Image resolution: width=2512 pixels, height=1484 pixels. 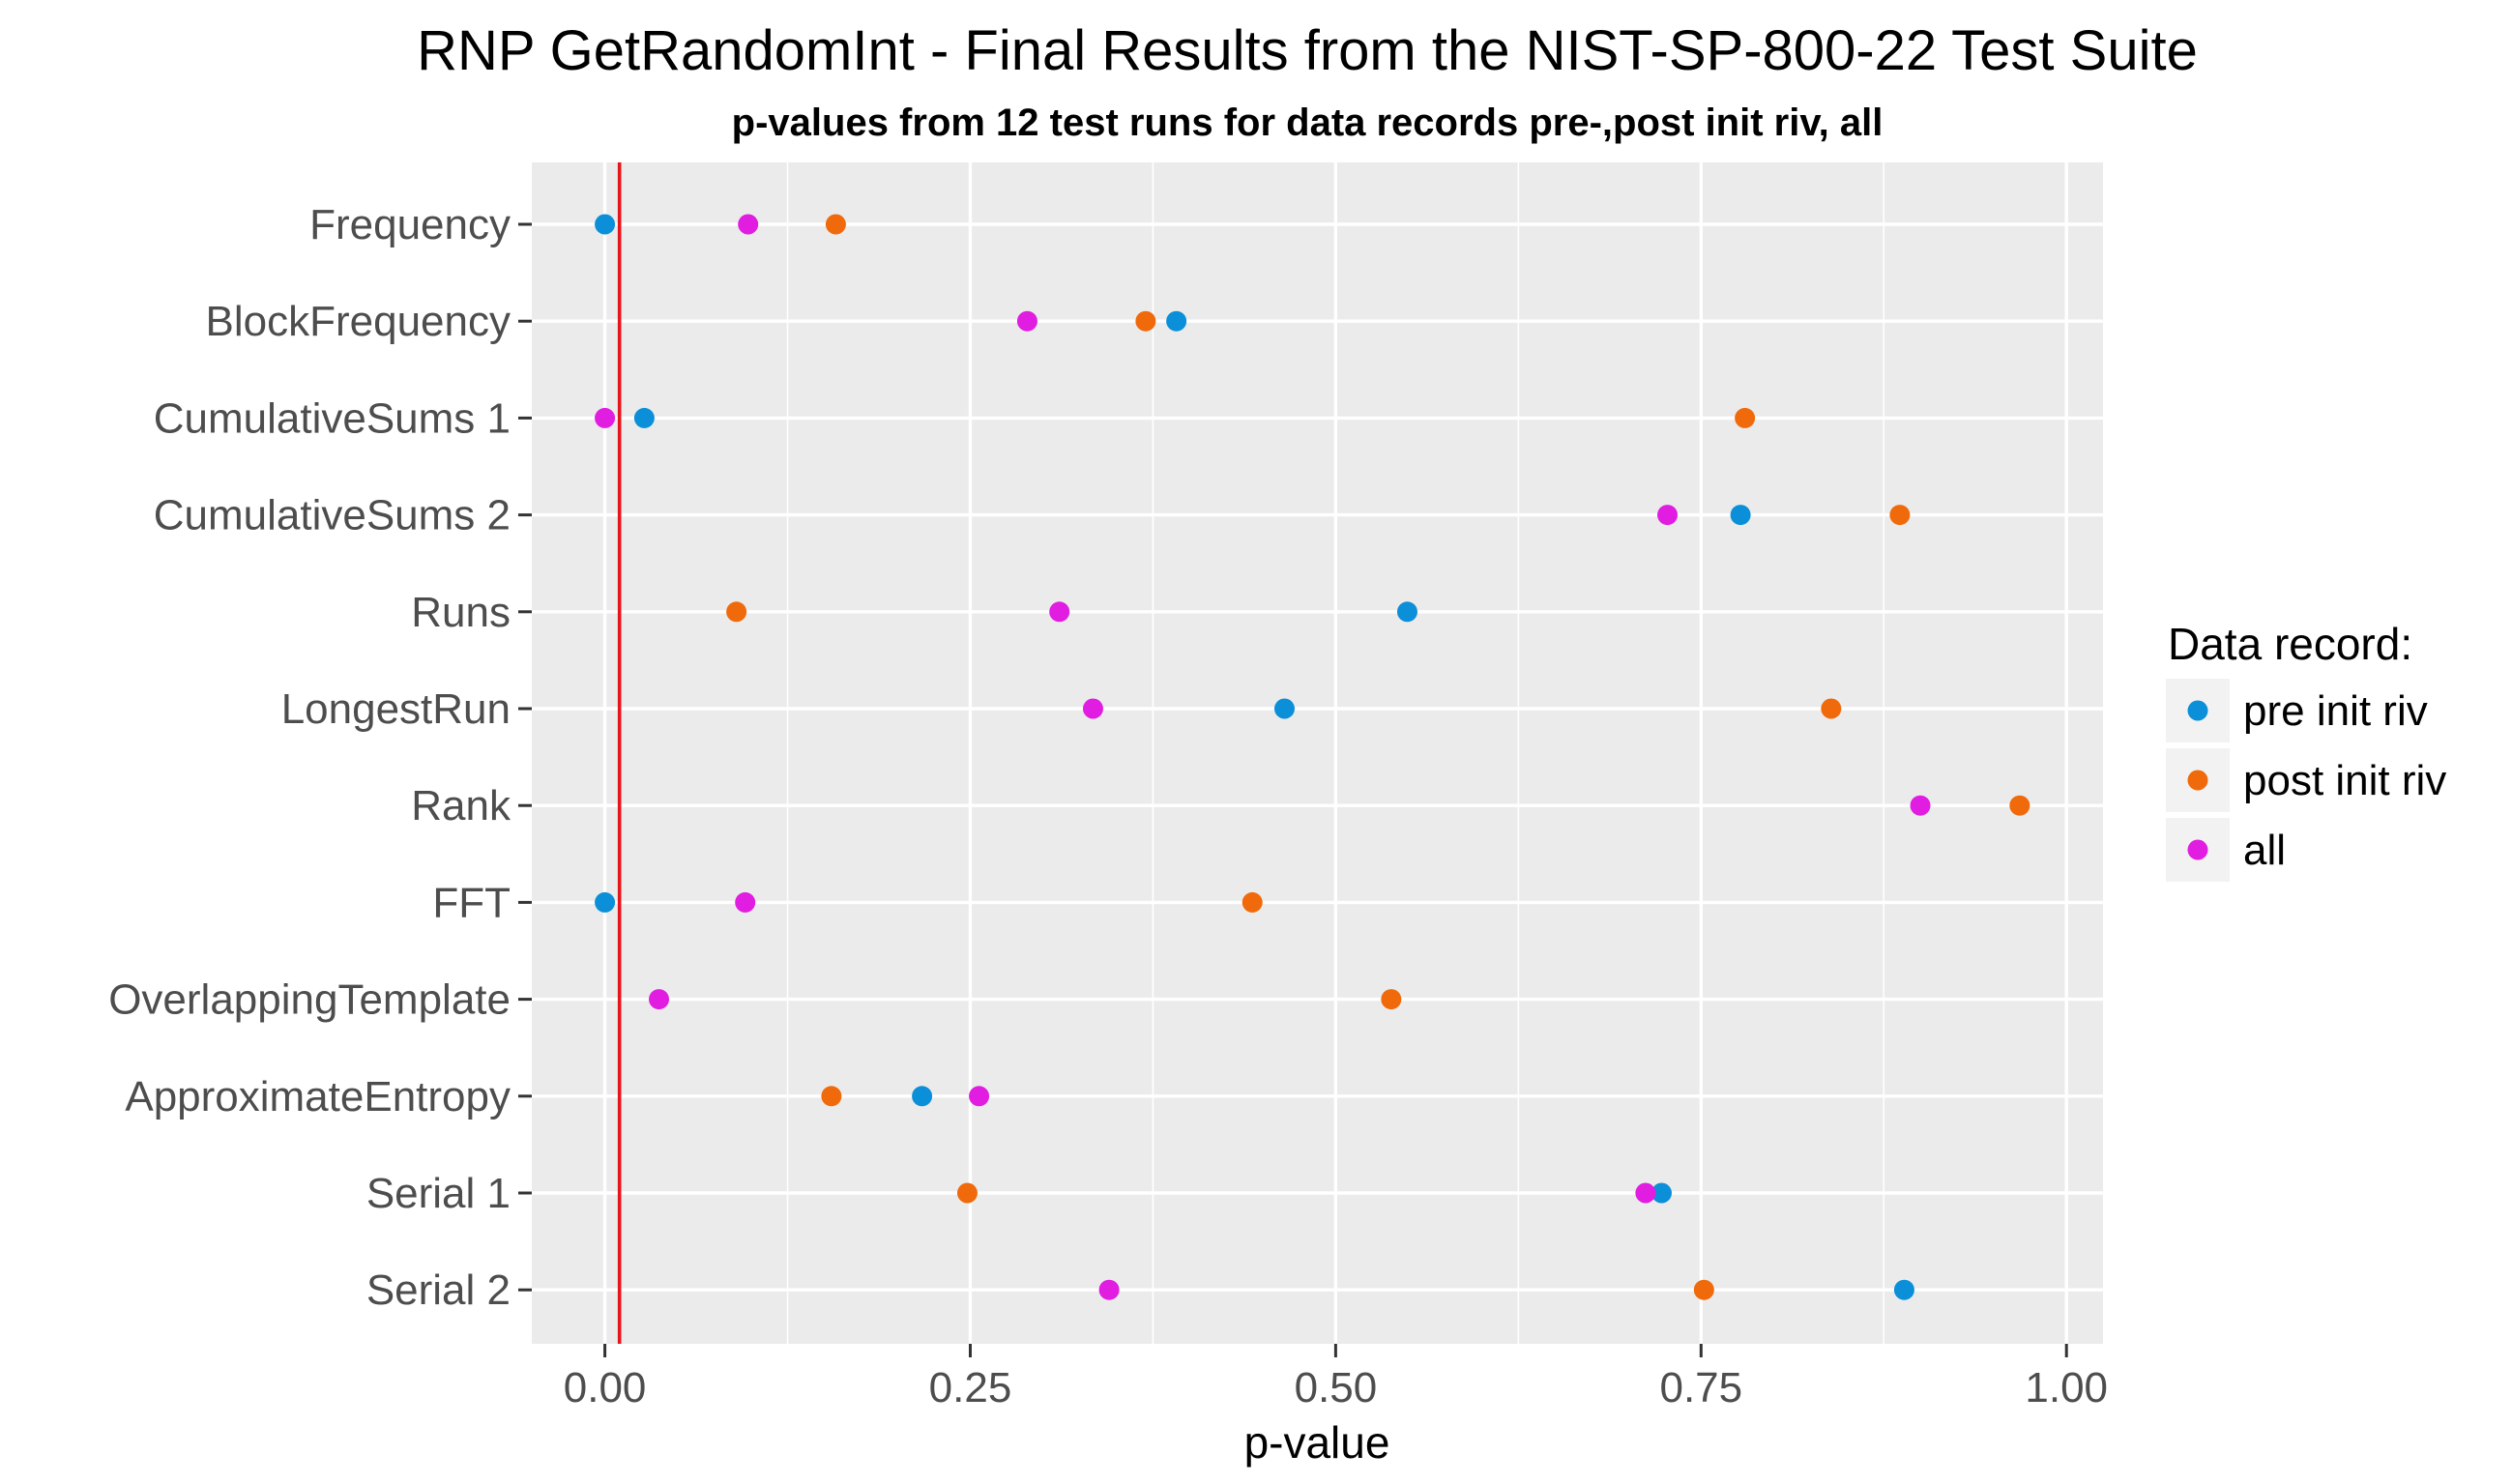 I want to click on legend-title: Data record:, so click(x=2290, y=644).